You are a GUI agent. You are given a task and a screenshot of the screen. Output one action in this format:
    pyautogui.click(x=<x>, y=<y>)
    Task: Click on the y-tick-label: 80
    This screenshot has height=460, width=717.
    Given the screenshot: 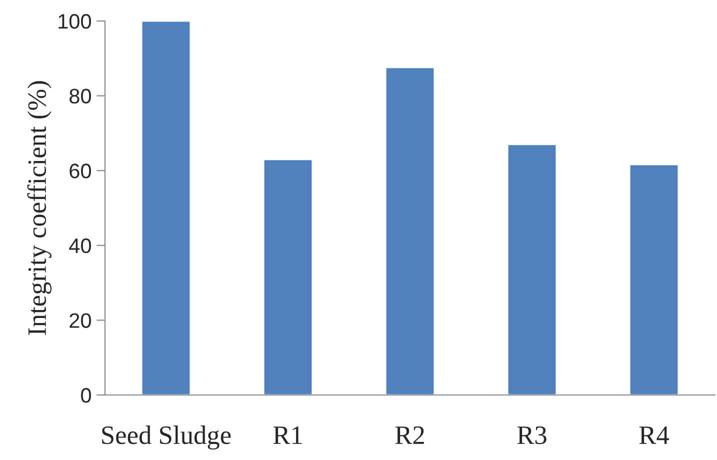 What is the action you would take?
    pyautogui.click(x=80, y=96)
    